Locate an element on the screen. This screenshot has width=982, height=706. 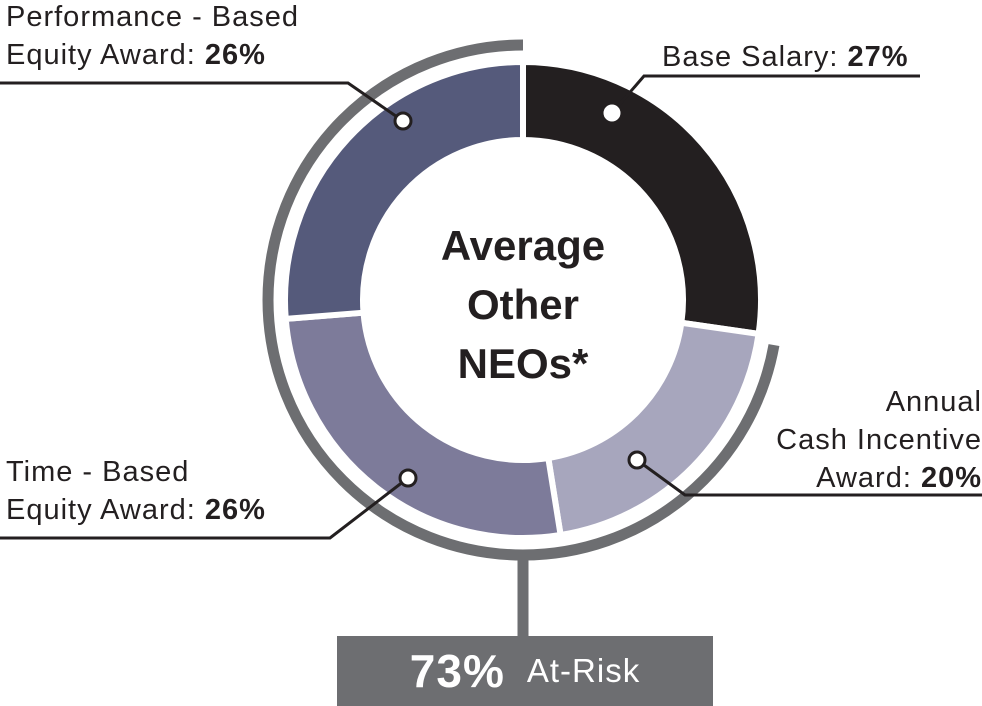
label-time-line1: Time - Based is located at coordinates (98, 472).